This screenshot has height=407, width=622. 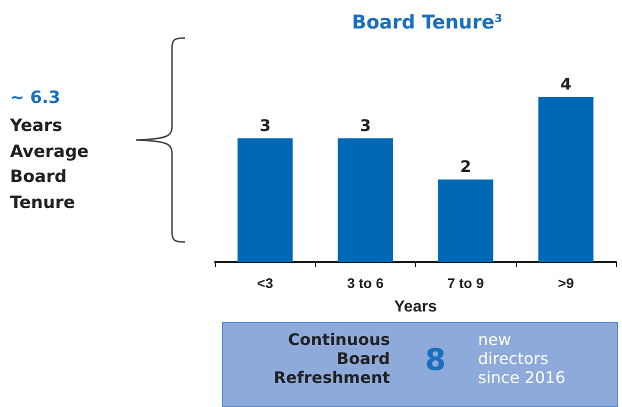 I want to click on text: ~ 6.3, so click(x=35, y=98).